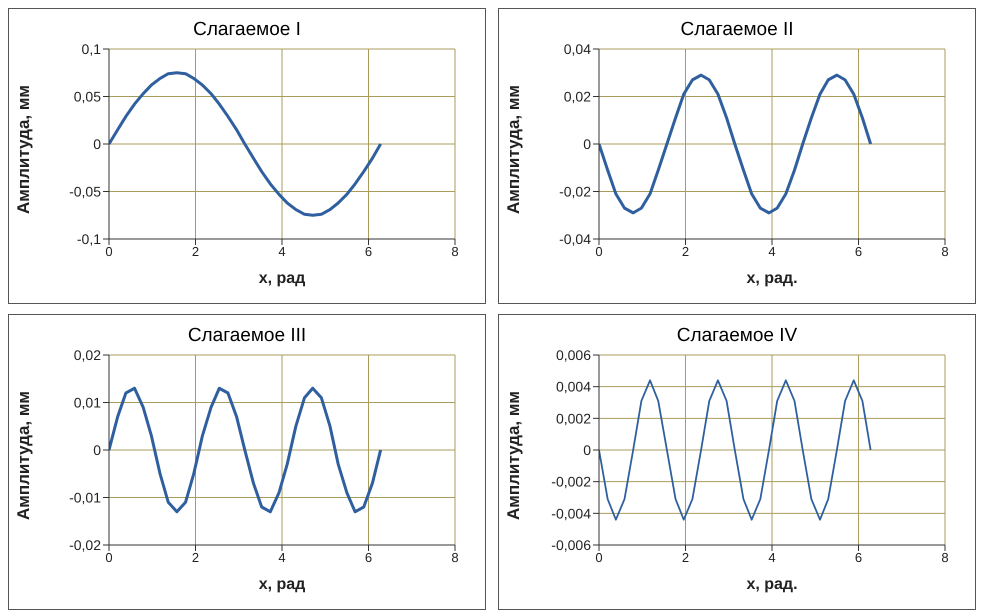 The width and height of the screenshot is (984, 614). I want to click on y-tick-label: 0,004, so click(574, 386).